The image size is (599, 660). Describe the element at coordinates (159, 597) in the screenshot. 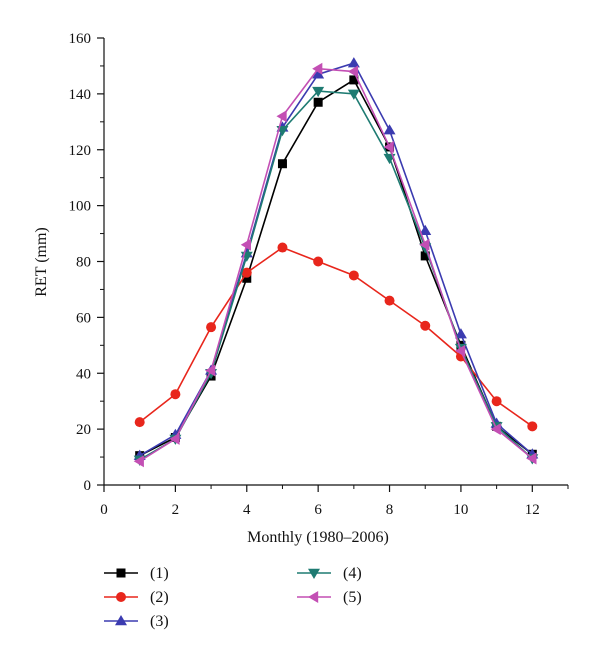

I see `legend-label: (2)` at that location.